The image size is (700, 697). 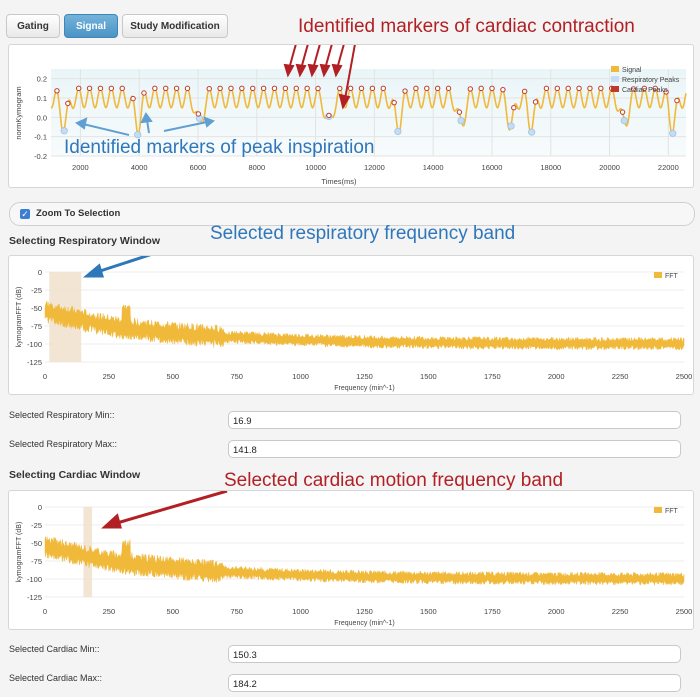 What do you see at coordinates (300, 376) in the screenshot?
I see `fft-x-tick: 1000` at bounding box center [300, 376].